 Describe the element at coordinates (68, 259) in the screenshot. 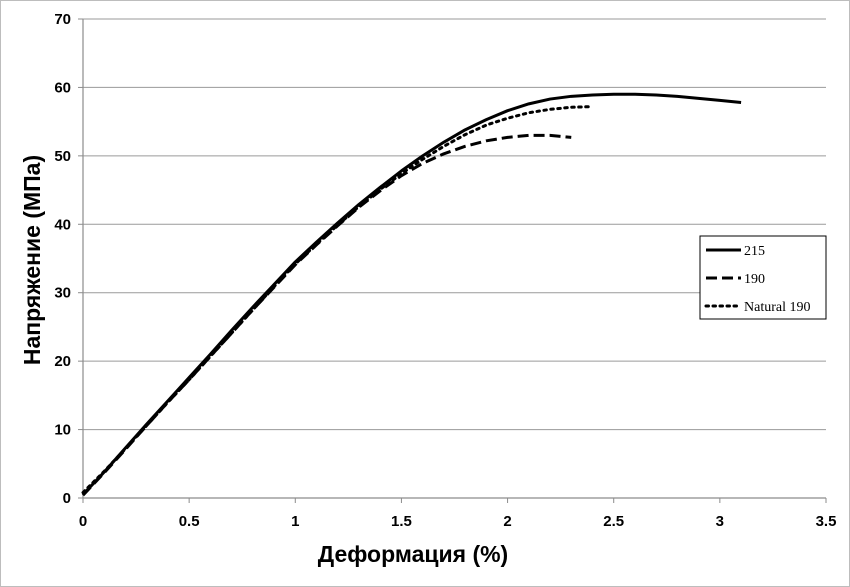

I see `y-tick-labels: 0 10 20 30 40 50 60 70` at that location.